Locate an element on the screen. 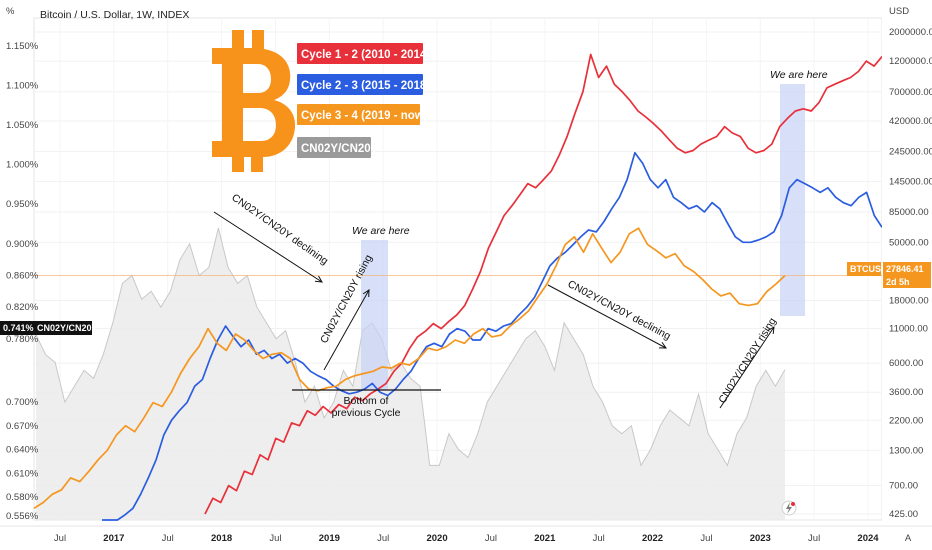 This screenshot has height=550, width=932. right-axis-tick-label: 1200000.00 is located at coordinates (910, 61).